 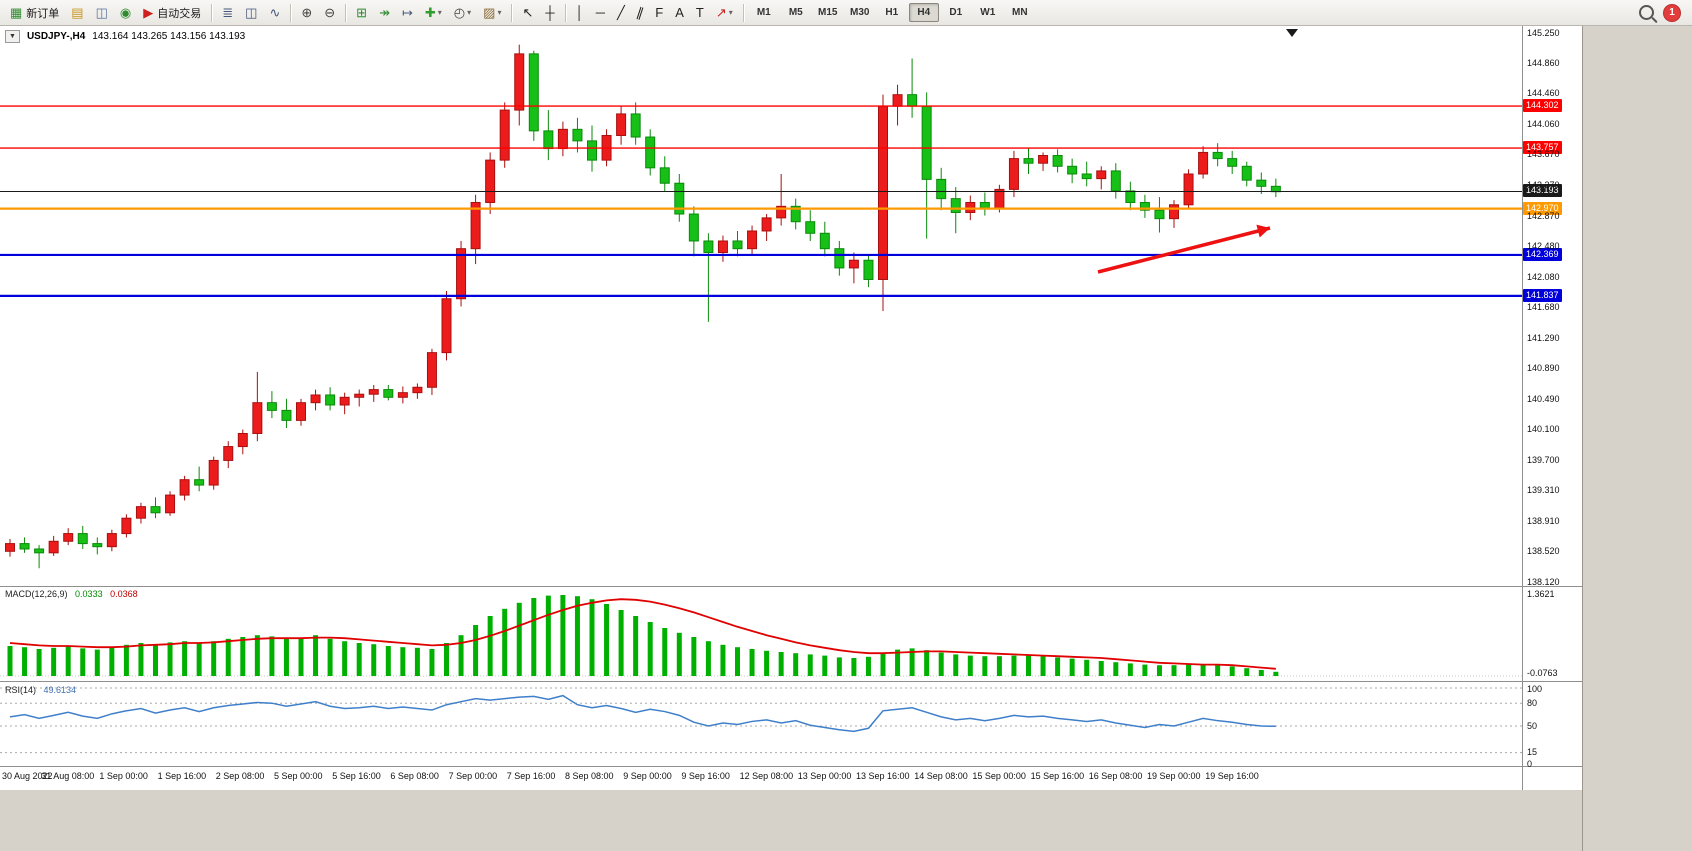 What do you see at coordinates (795, 12) in the screenshot?
I see `timeframe-button-m5: M5` at bounding box center [795, 12].